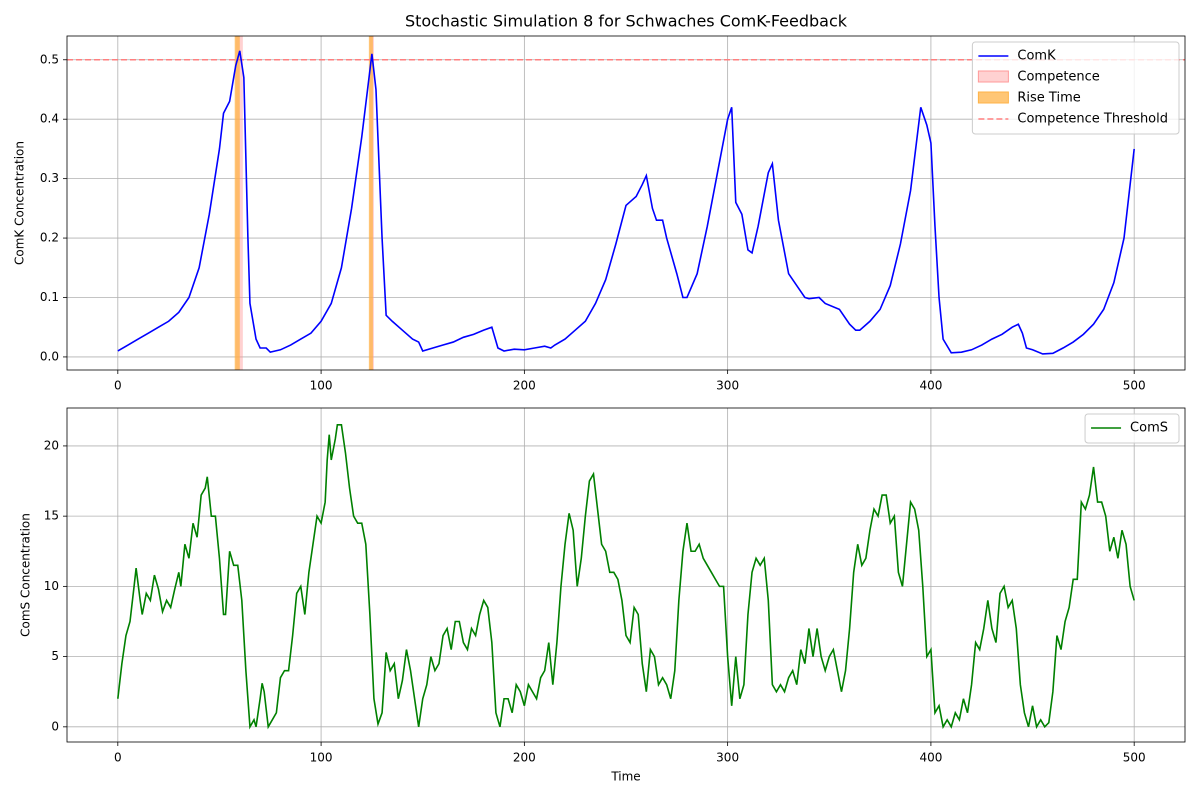 The height and width of the screenshot is (800, 1200). I want to click on y-tick-label: 20, so click(51, 445).